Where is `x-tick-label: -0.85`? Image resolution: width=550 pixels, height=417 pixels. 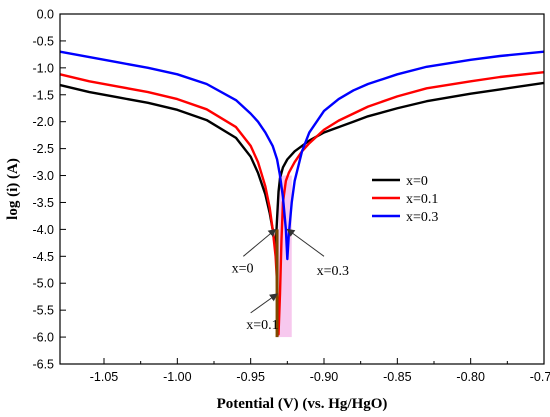 x-tick-label: -0.85 is located at coordinates (397, 377).